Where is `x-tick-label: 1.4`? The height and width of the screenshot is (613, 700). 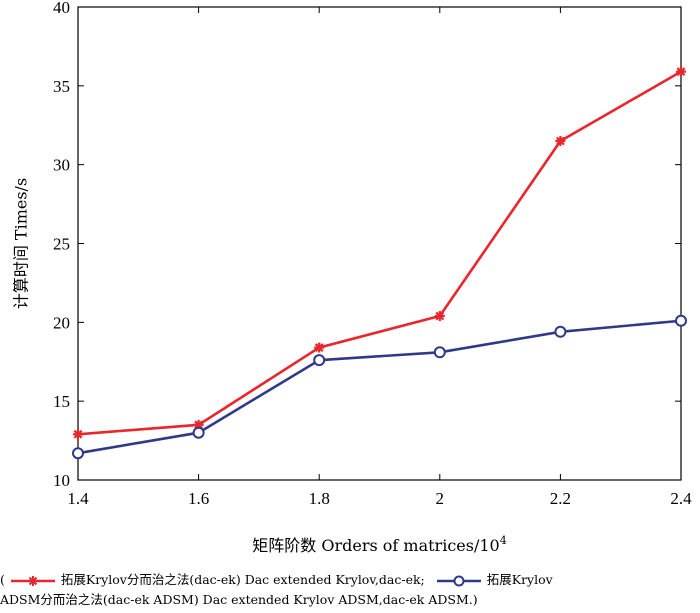
x-tick-label: 1.4 is located at coordinates (78, 498).